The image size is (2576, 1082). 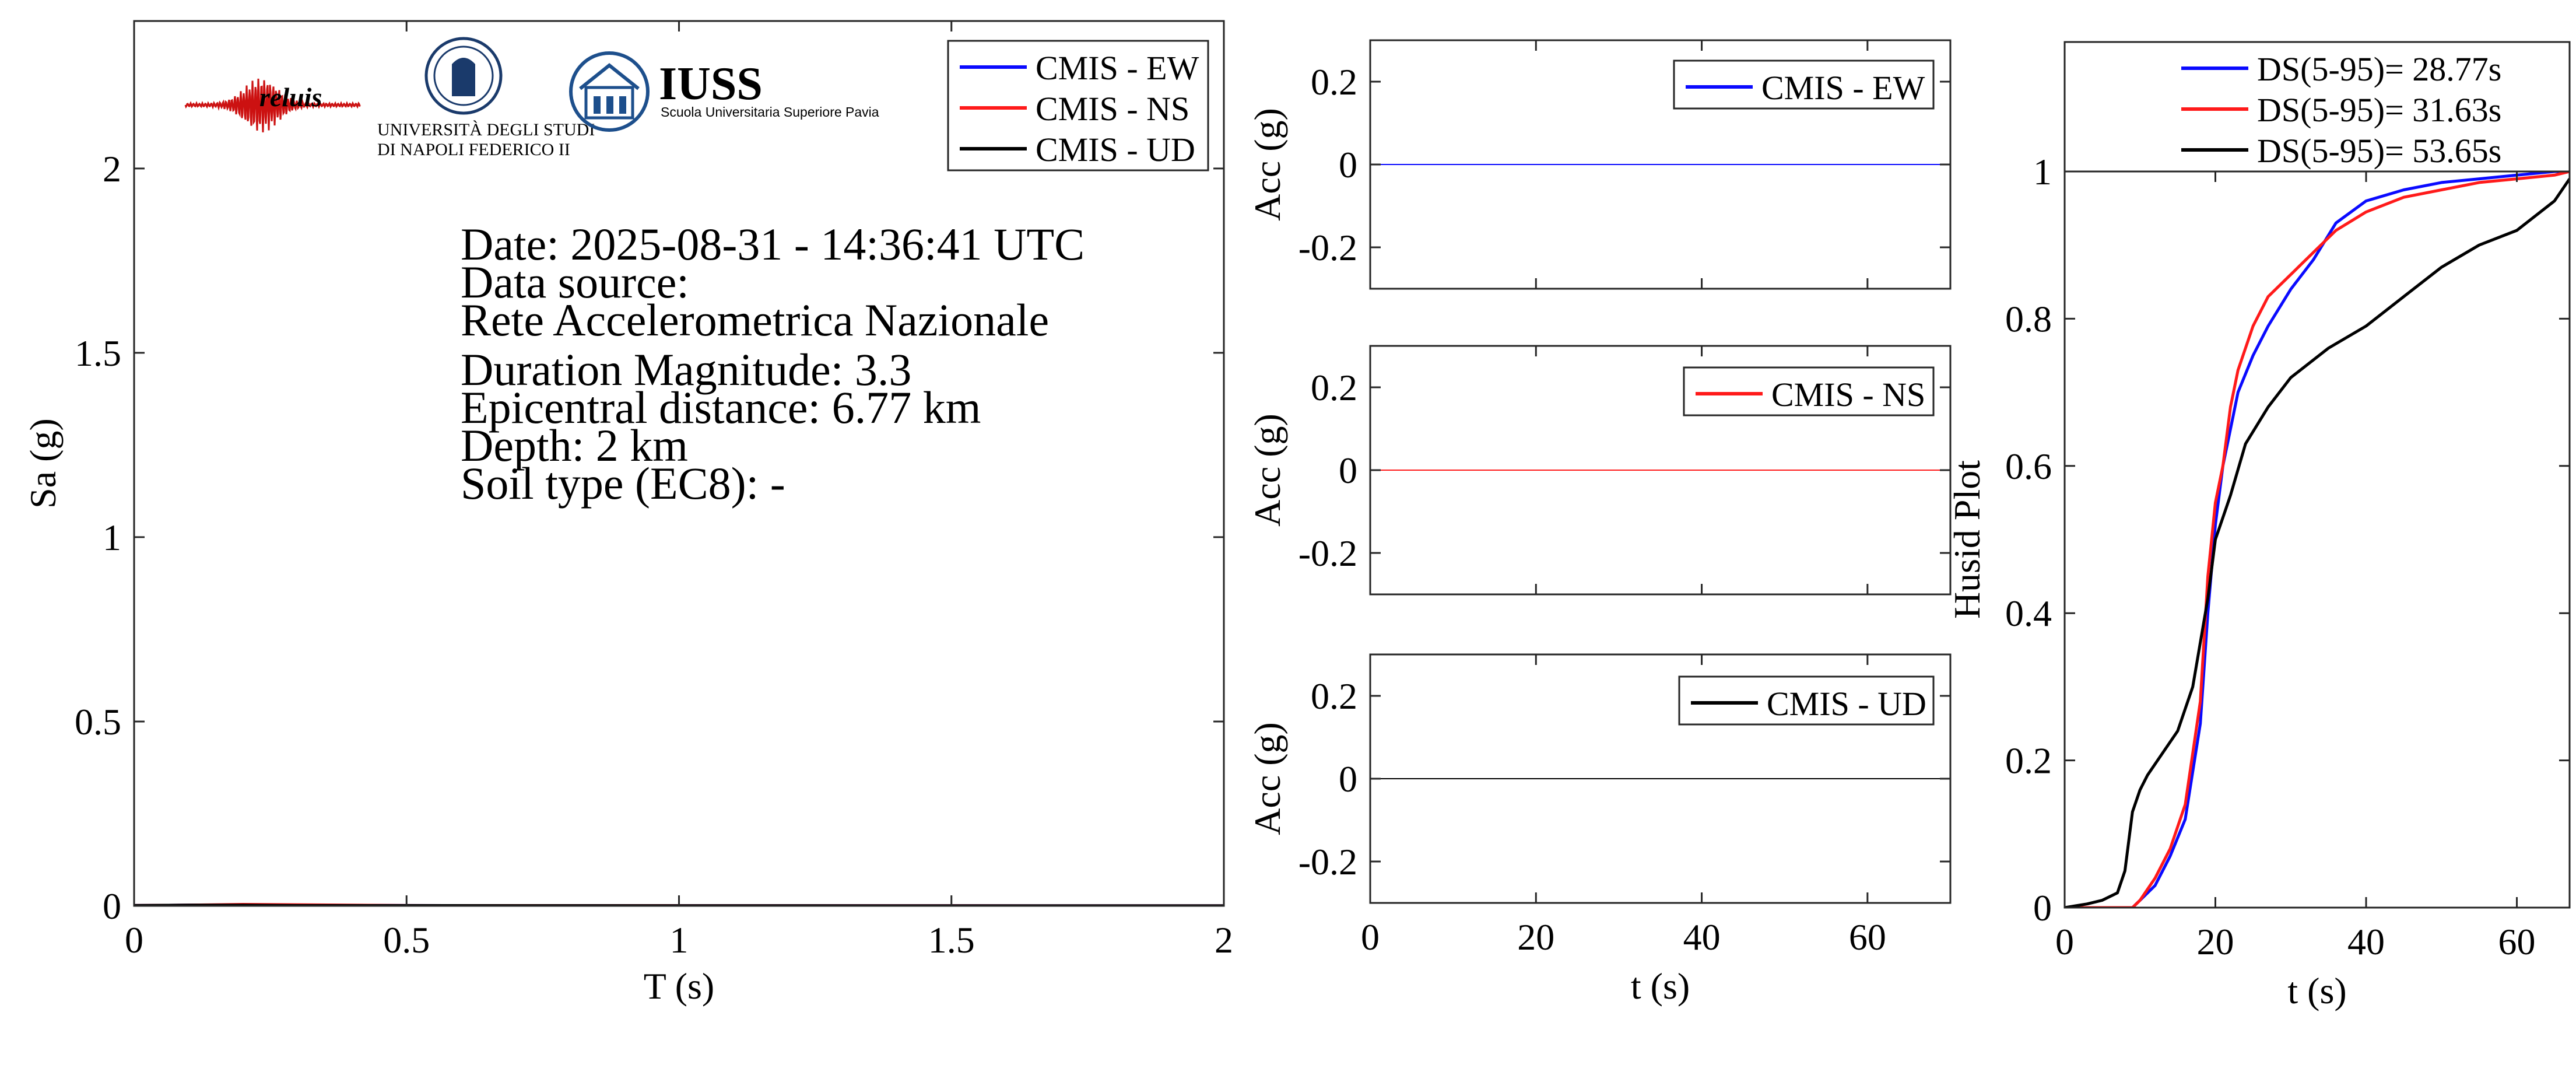 I want to click on y-tick-label: 0.4, so click(x=2028, y=613).